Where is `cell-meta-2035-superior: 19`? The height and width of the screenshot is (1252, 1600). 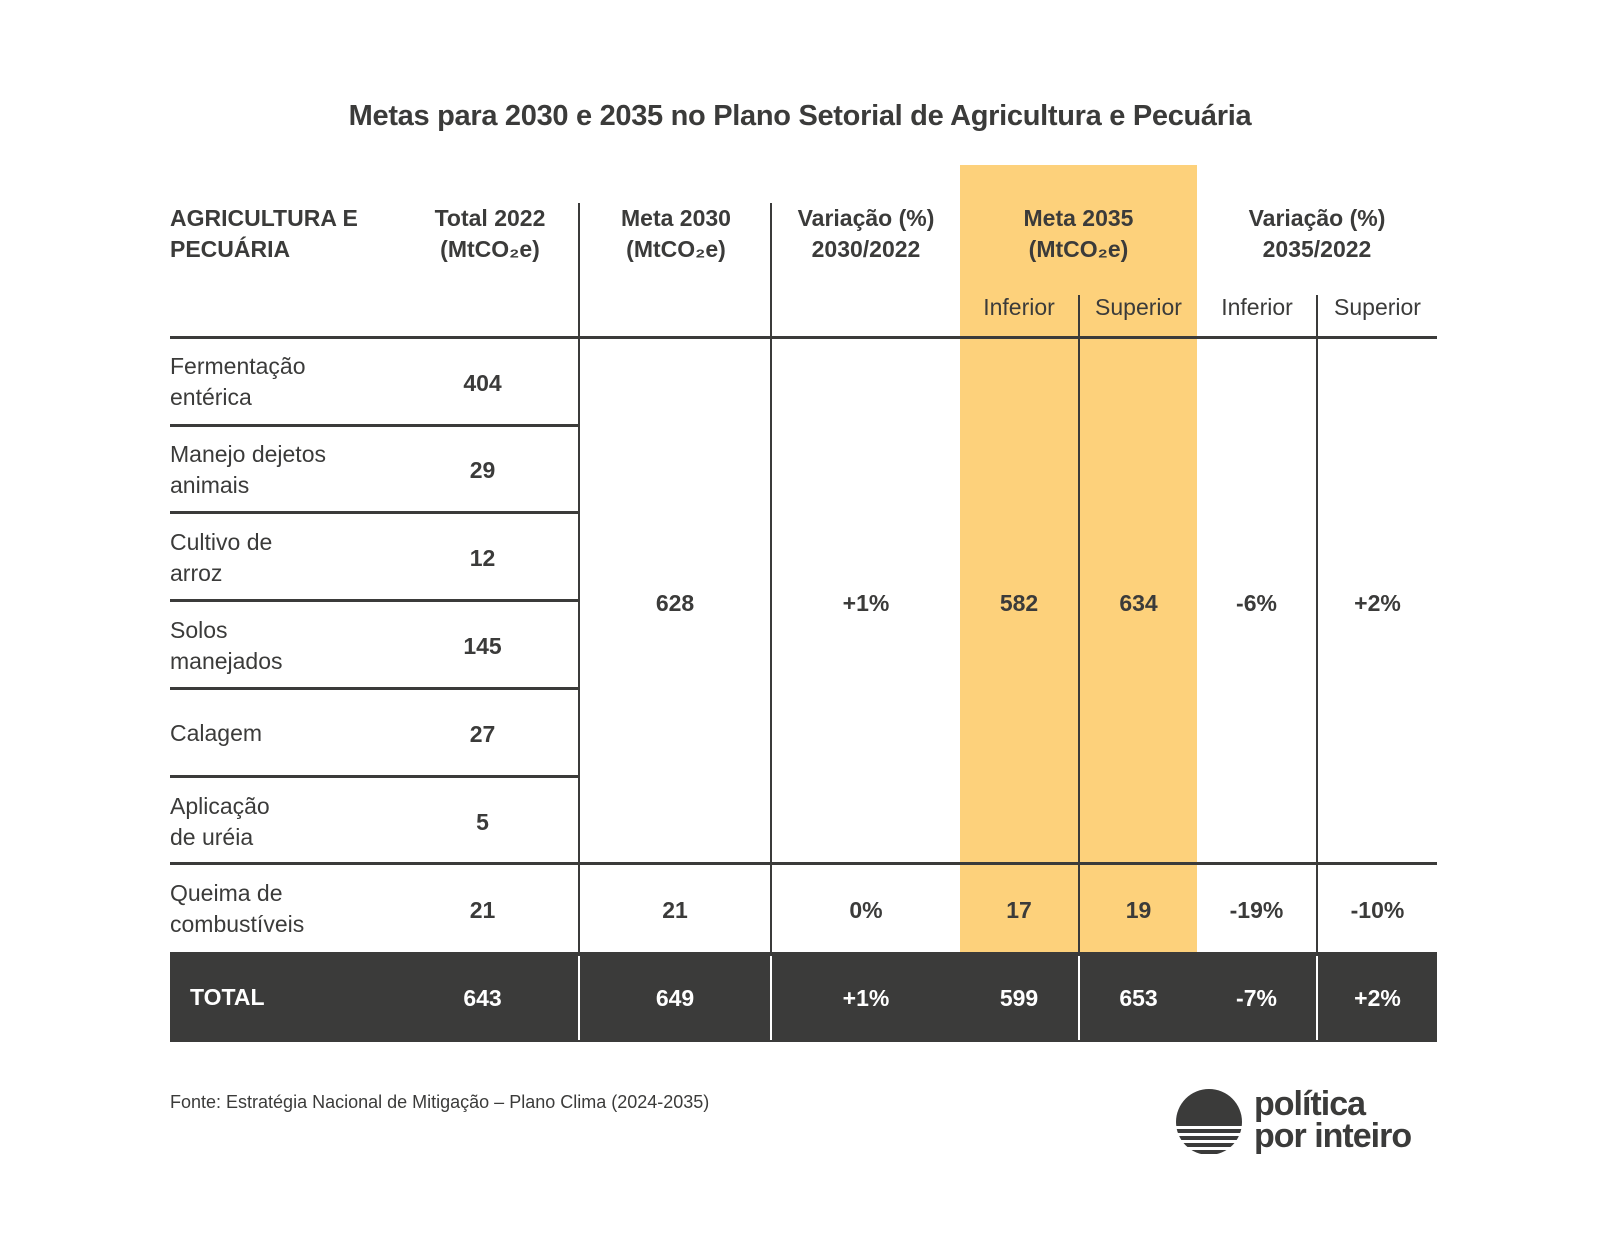 cell-meta-2035-superior: 19 is located at coordinates (1138, 910).